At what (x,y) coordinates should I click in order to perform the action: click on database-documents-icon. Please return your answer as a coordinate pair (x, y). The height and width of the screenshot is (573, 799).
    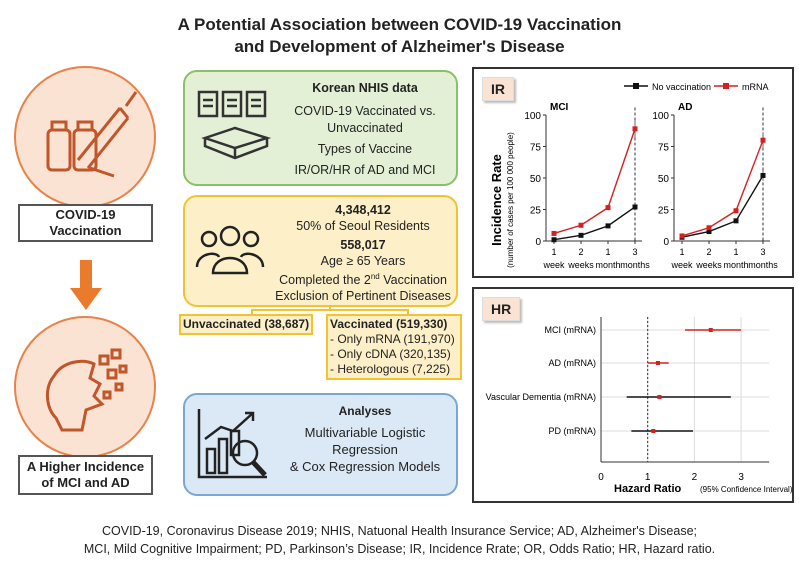
    Looking at the image, I should click on (234, 125).